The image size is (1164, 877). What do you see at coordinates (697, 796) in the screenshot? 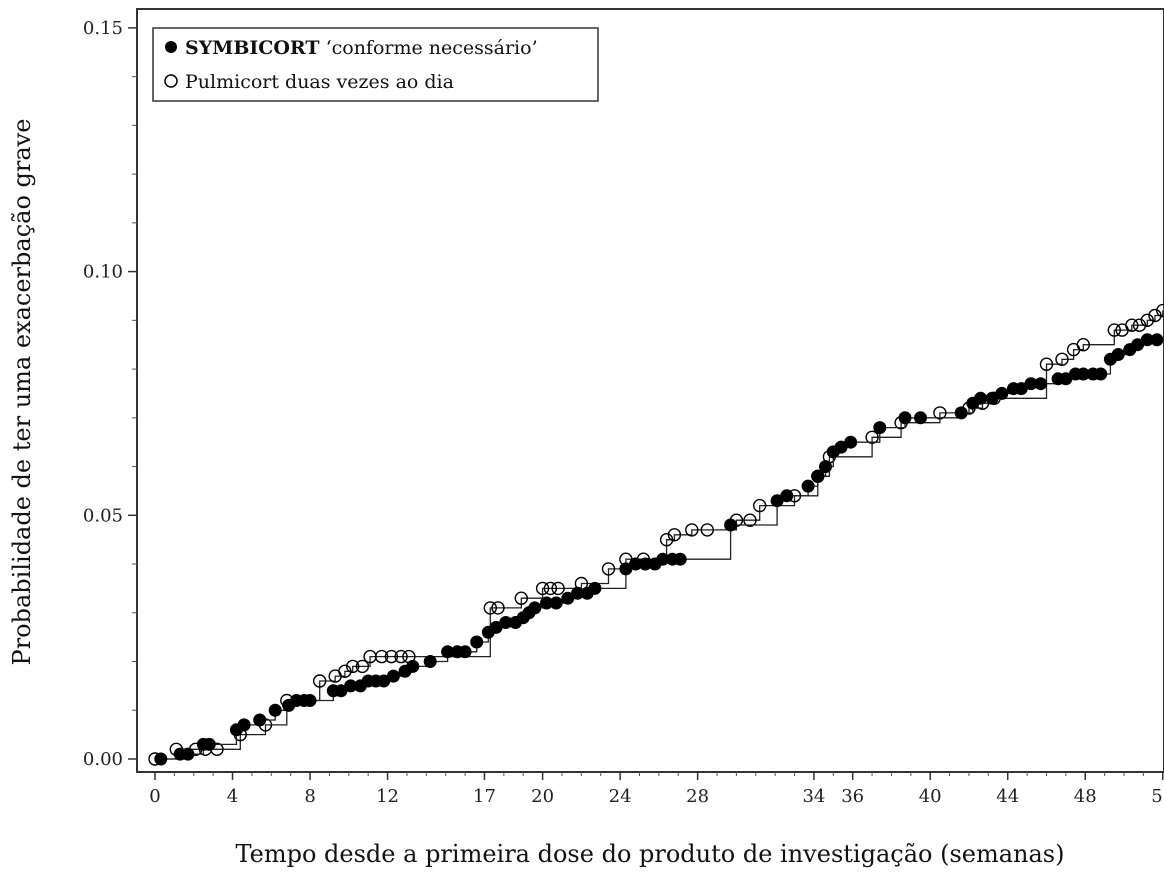
I see `x-tick-label: 28` at bounding box center [697, 796].